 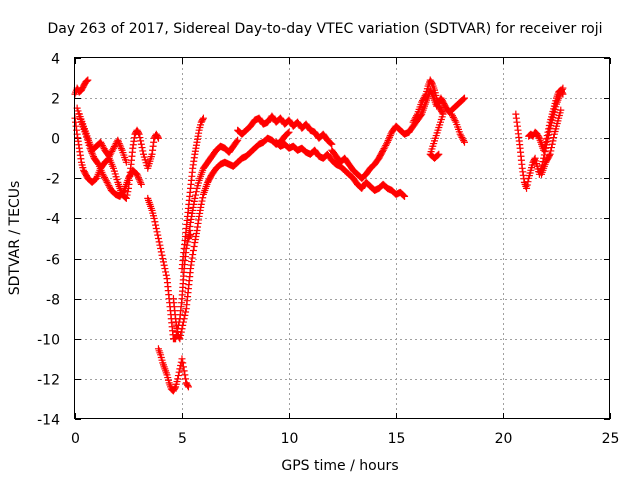 I want to click on y-tick-label: 0, so click(x=55, y=140).